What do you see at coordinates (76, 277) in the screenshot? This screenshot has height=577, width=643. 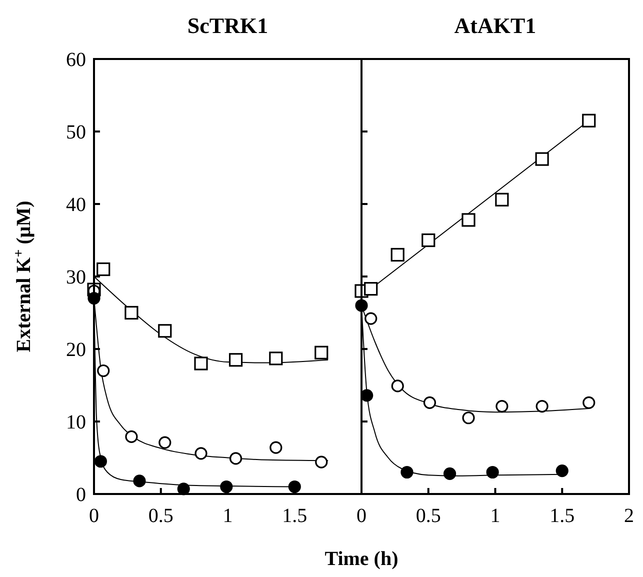 I see `y-tick-label: 30` at bounding box center [76, 277].